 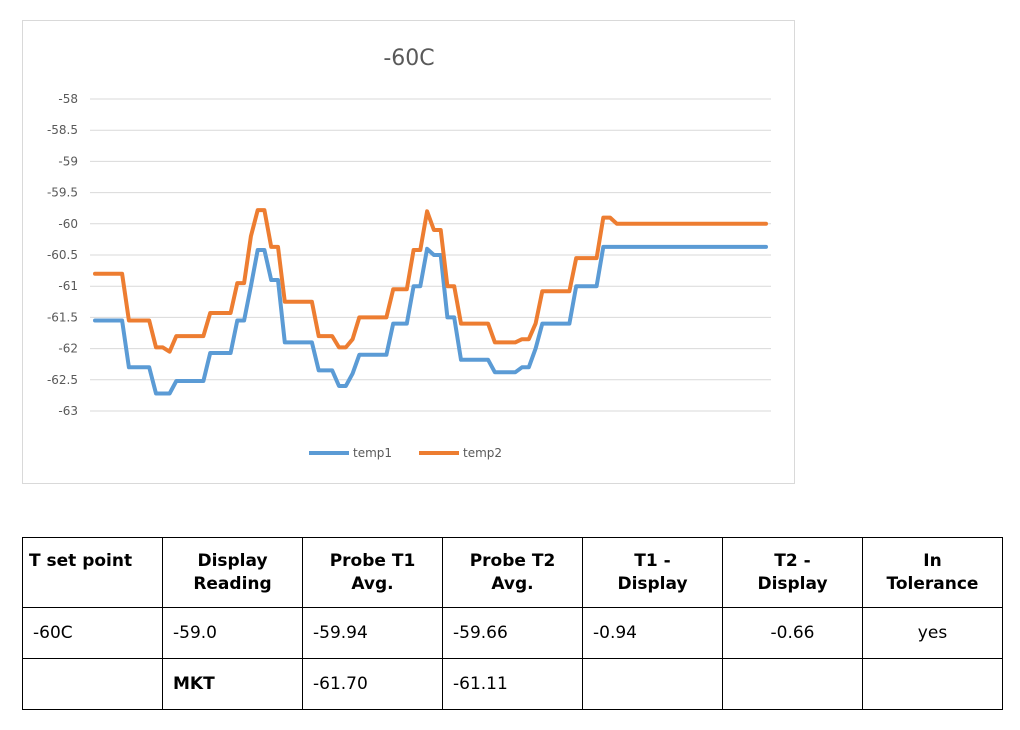 I want to click on y-tick-label: -60.5, so click(x=62, y=255).